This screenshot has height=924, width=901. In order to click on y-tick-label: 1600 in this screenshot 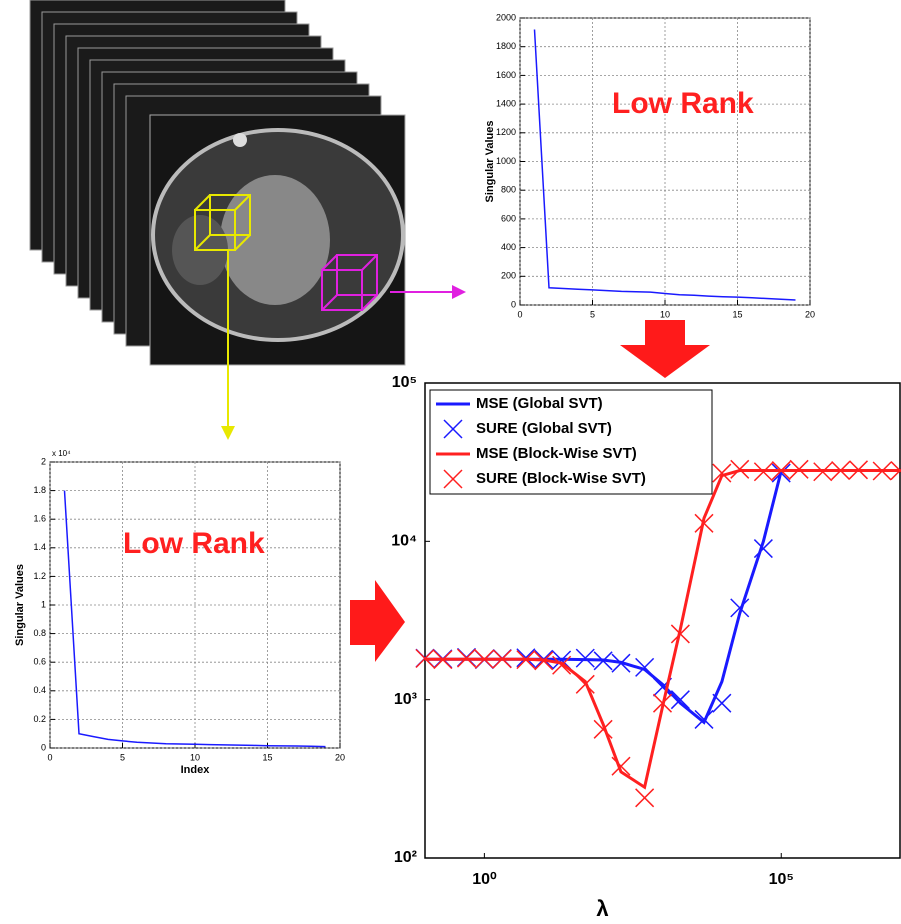, I will do `click(506, 75)`.